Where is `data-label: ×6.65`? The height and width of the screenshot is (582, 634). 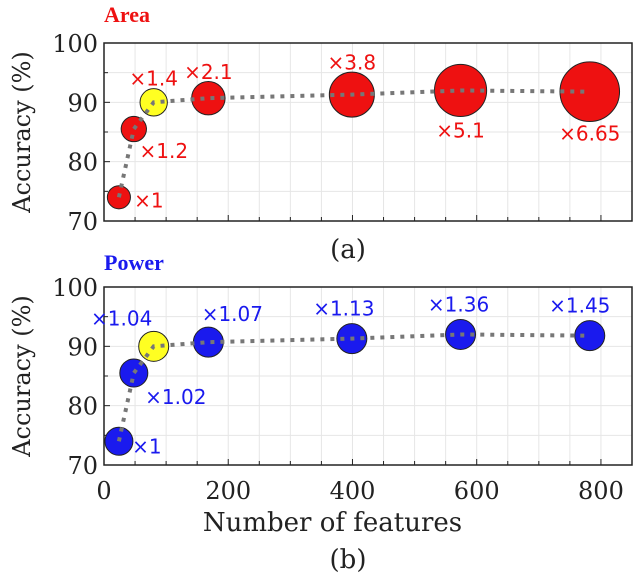
data-label: ×6.65 is located at coordinates (589, 134).